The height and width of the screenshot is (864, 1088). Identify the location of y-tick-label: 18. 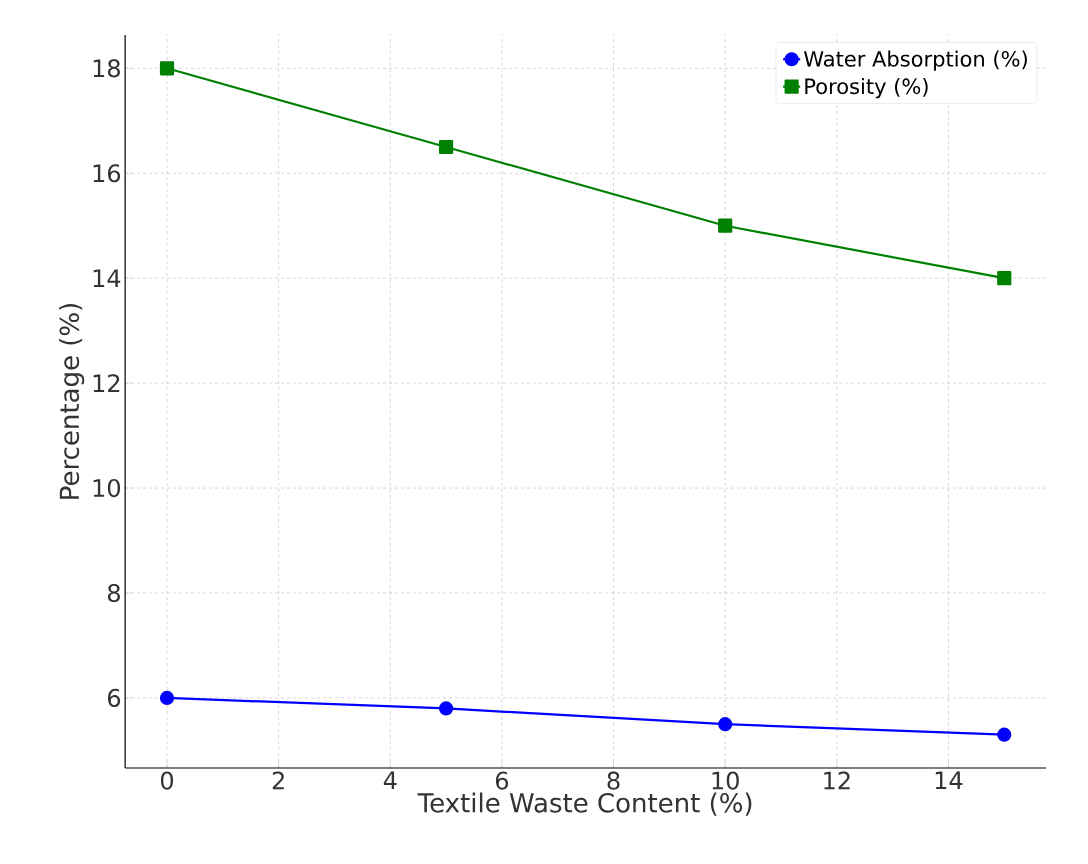
(106, 68).